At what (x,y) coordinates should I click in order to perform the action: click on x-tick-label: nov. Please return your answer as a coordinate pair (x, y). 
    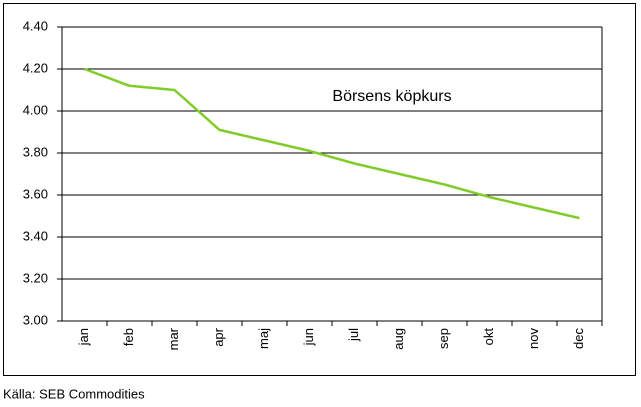
    Looking at the image, I should click on (533, 338).